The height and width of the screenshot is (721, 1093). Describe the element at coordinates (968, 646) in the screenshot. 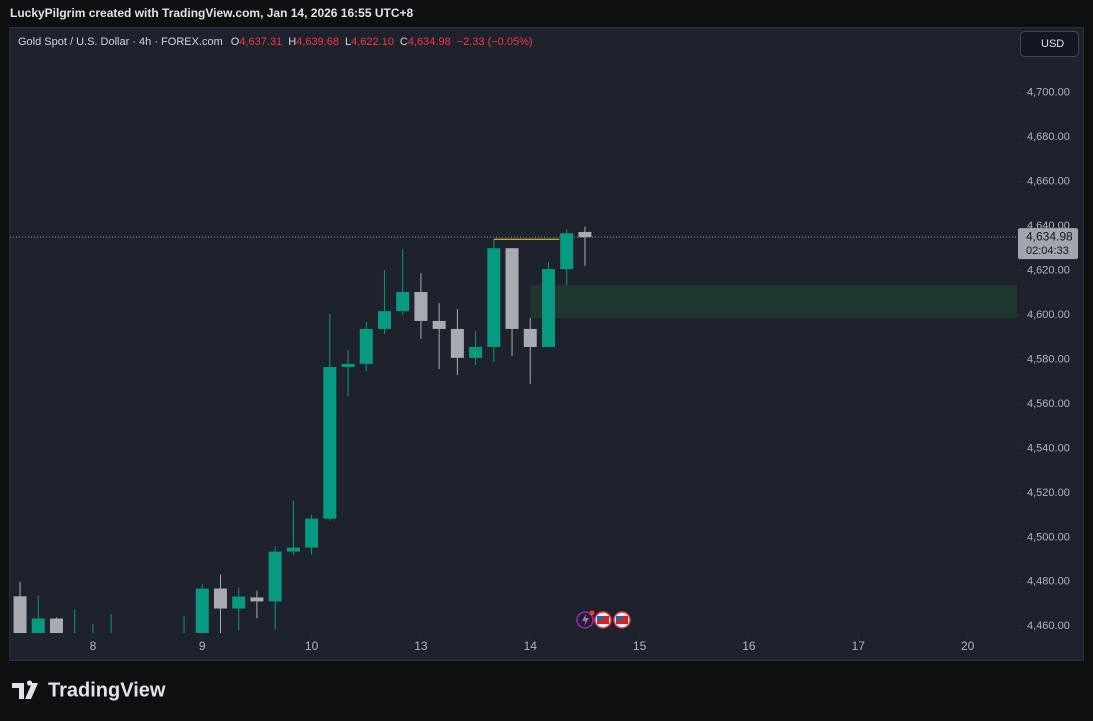

I see `x-tick-label: 20` at that location.